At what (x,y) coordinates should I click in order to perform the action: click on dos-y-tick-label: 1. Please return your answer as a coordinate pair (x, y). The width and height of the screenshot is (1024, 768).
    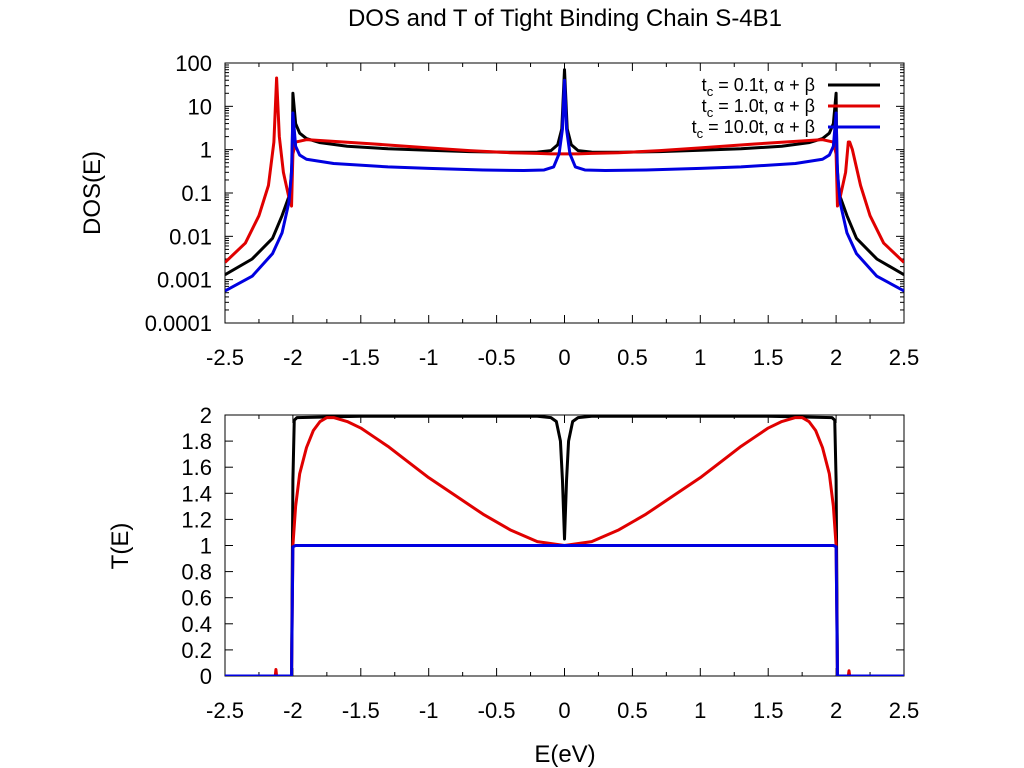
    Looking at the image, I should click on (206, 150).